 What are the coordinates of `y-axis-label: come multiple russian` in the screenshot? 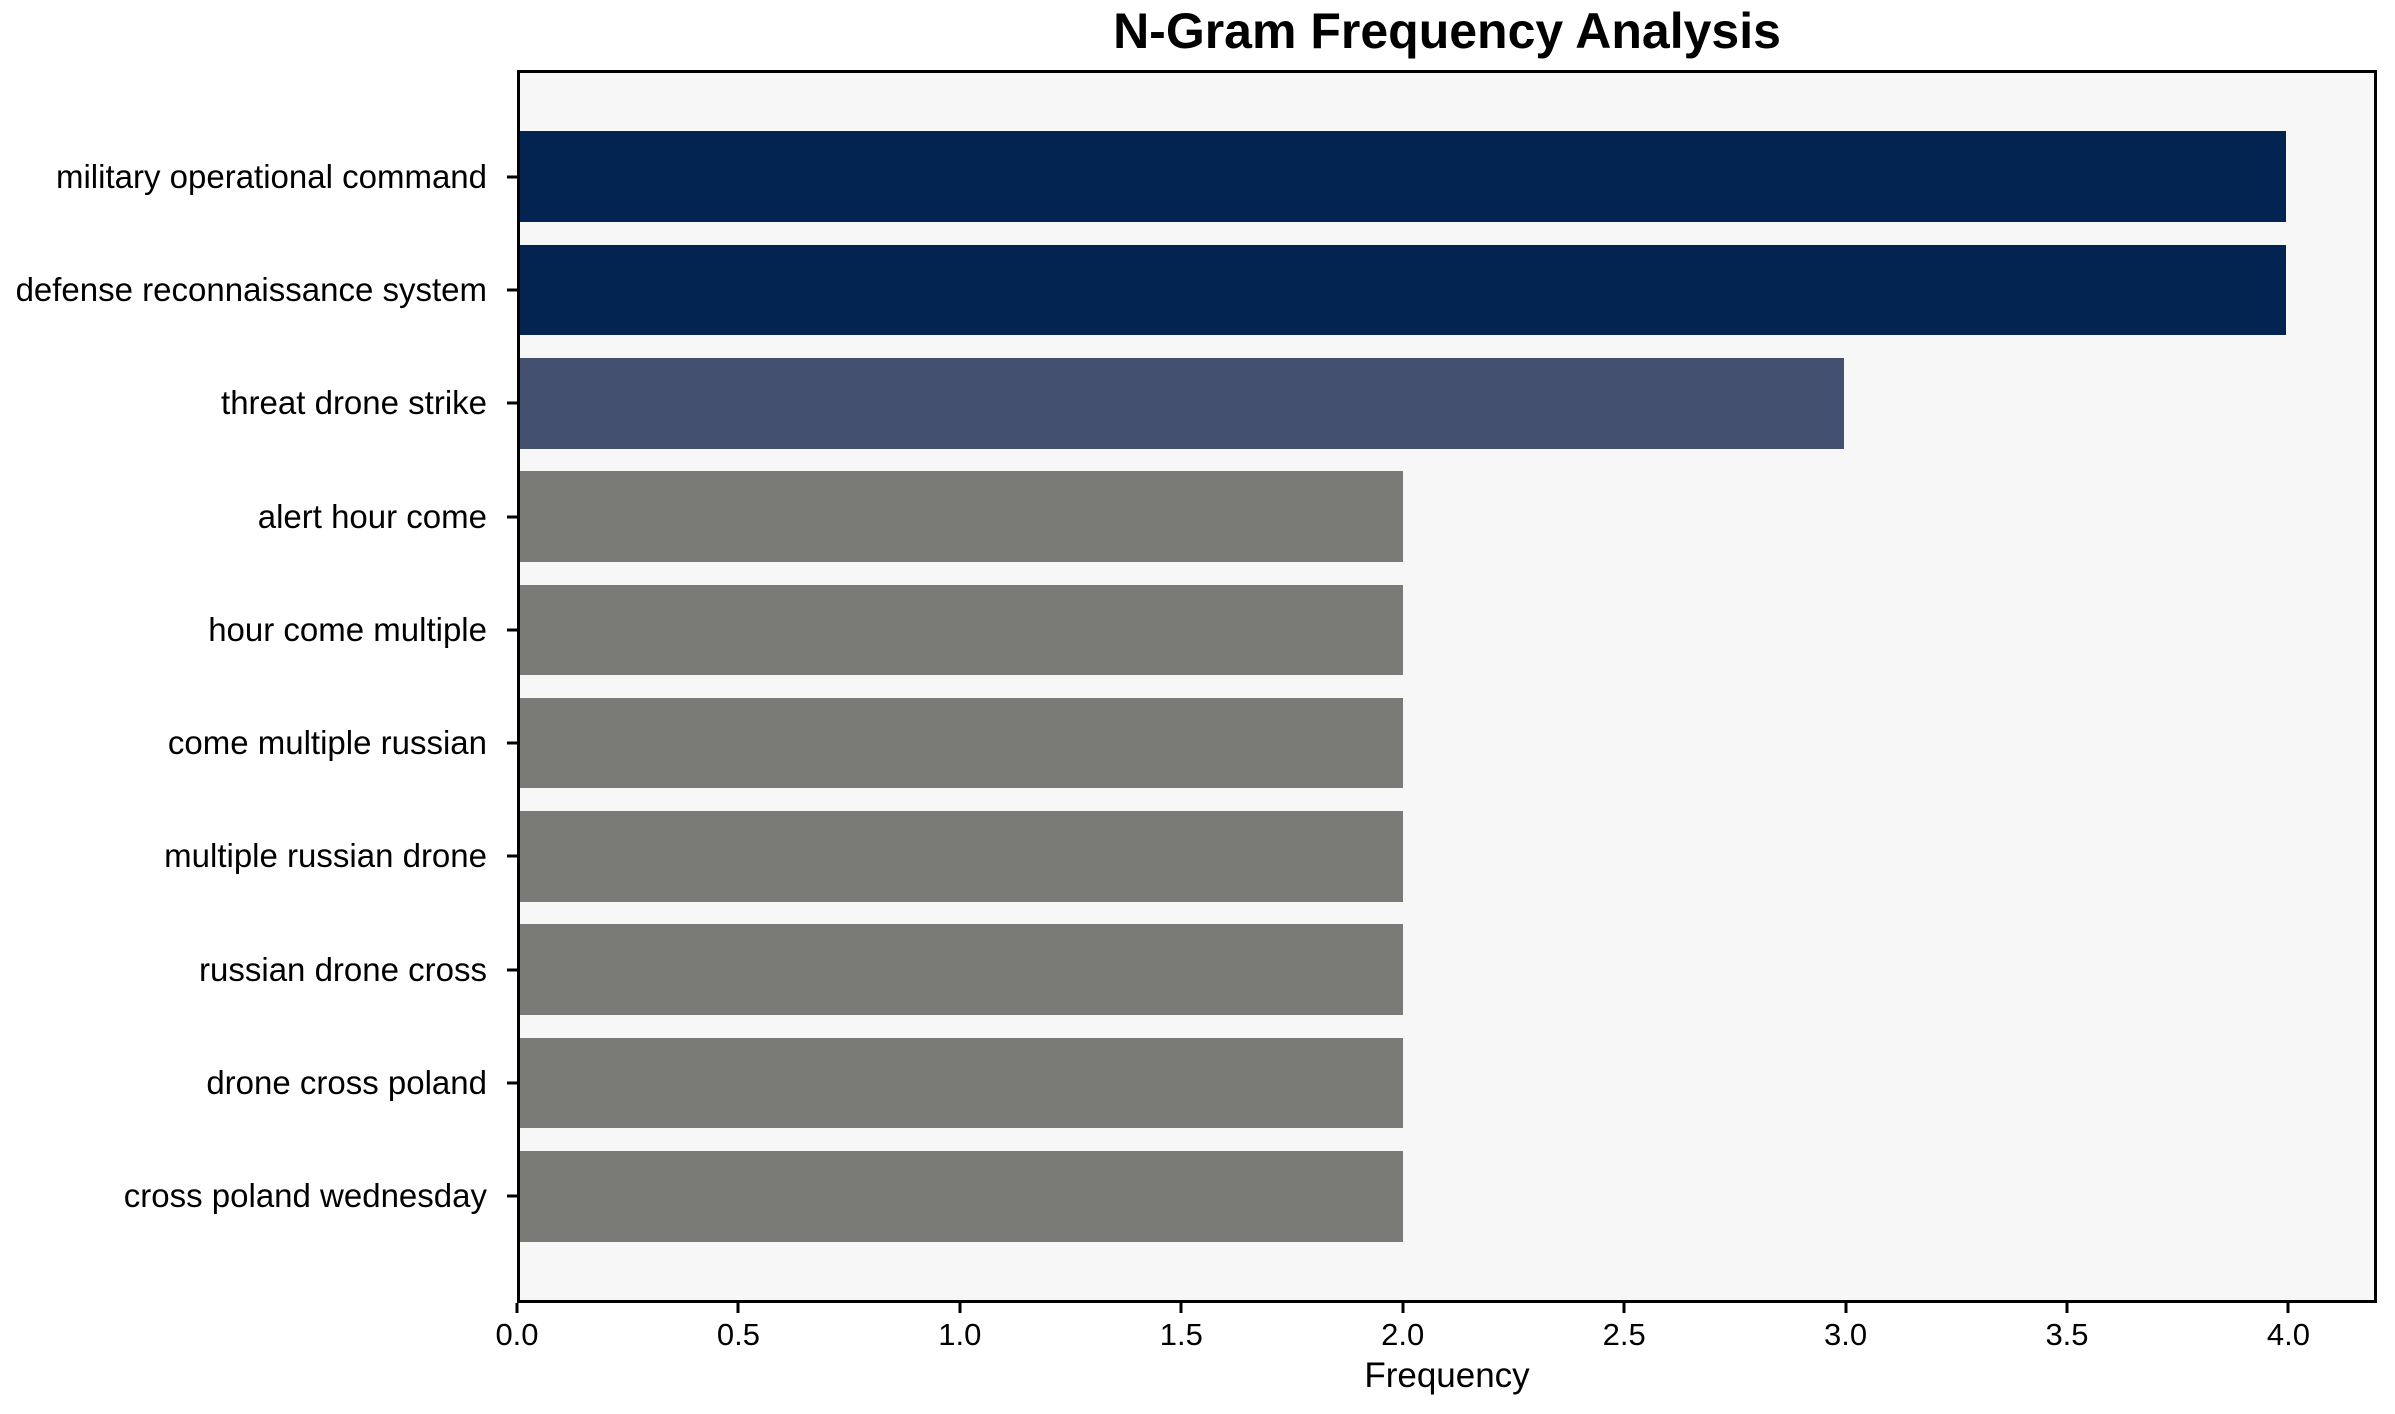 It's located at (327, 743).